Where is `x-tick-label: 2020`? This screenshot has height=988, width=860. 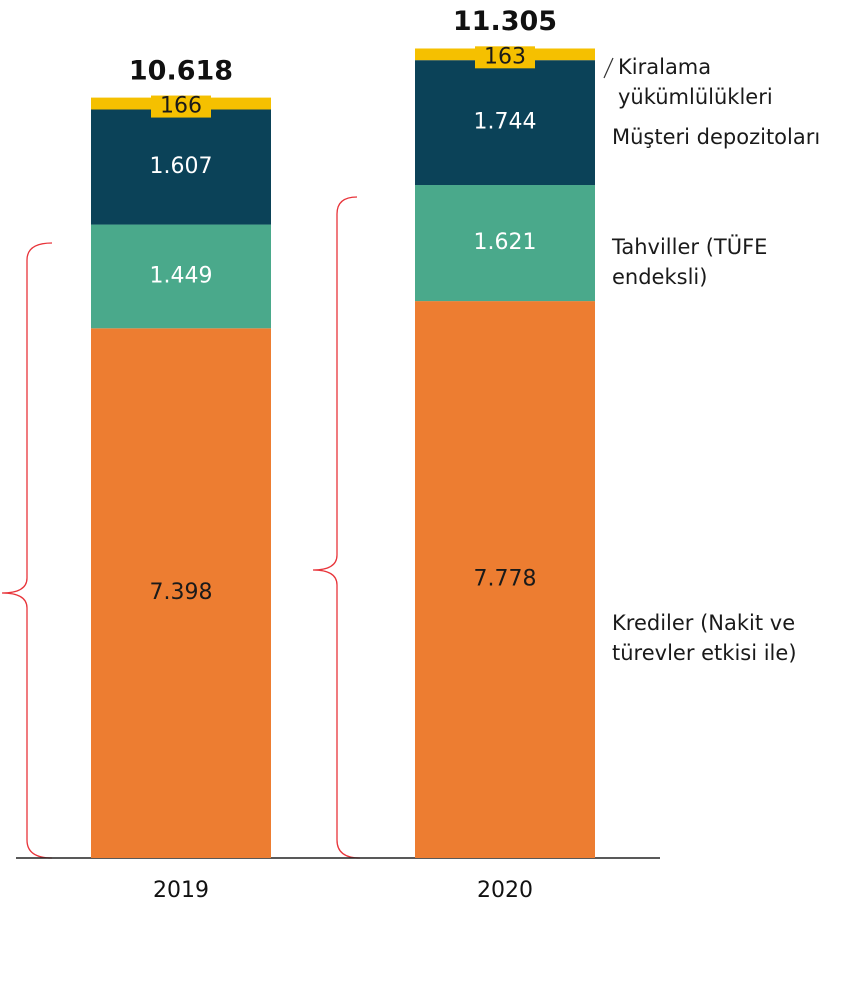
x-tick-label: 2020 is located at coordinates (505, 890).